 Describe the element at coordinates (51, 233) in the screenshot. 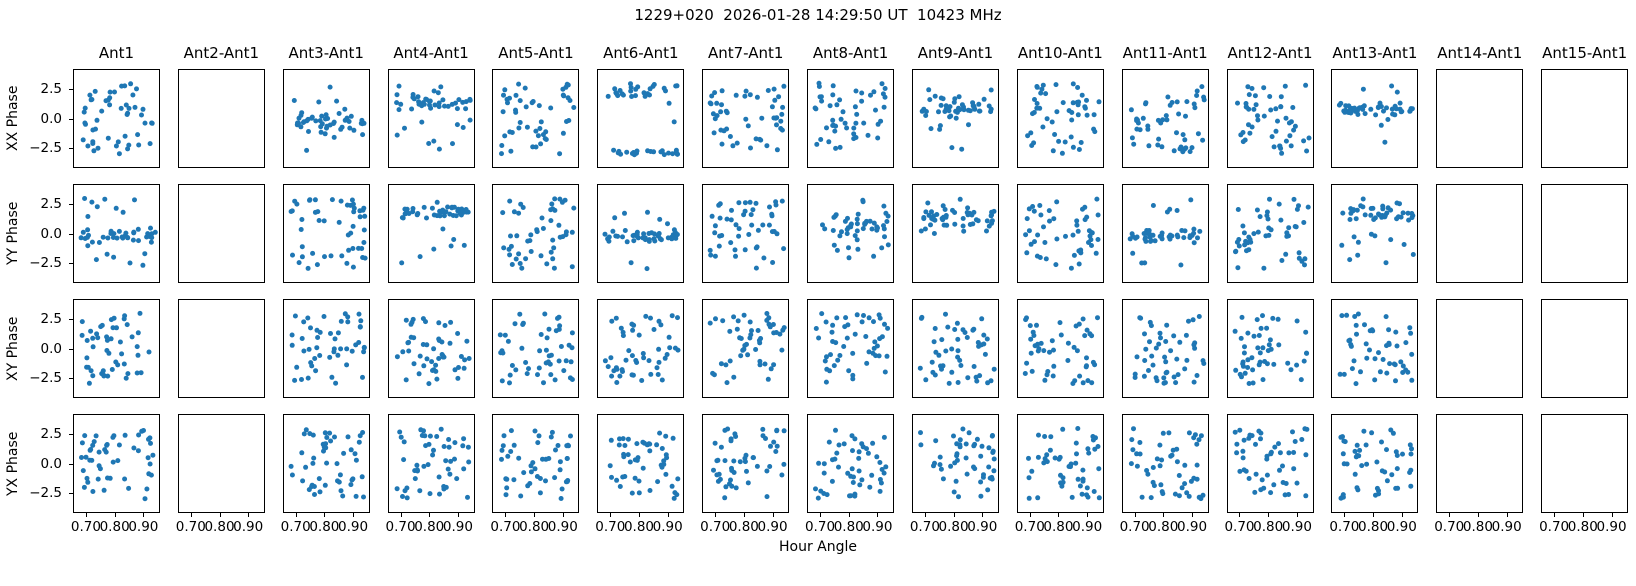

I see `y-tick-label: 0.0` at that location.